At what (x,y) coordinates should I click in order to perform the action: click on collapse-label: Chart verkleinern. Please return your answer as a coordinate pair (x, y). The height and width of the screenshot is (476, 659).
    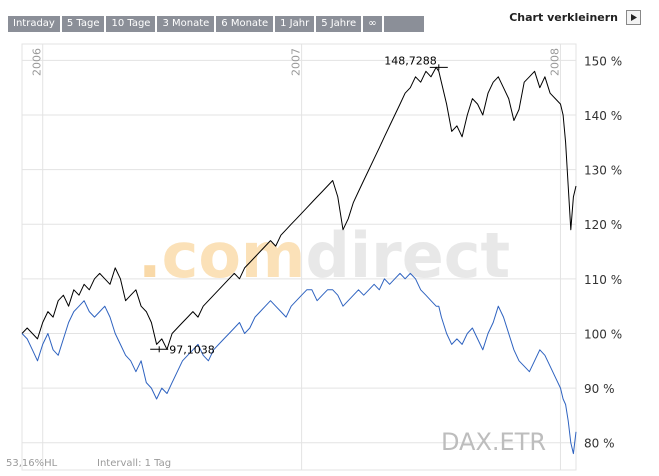
    Looking at the image, I should click on (563, 17).